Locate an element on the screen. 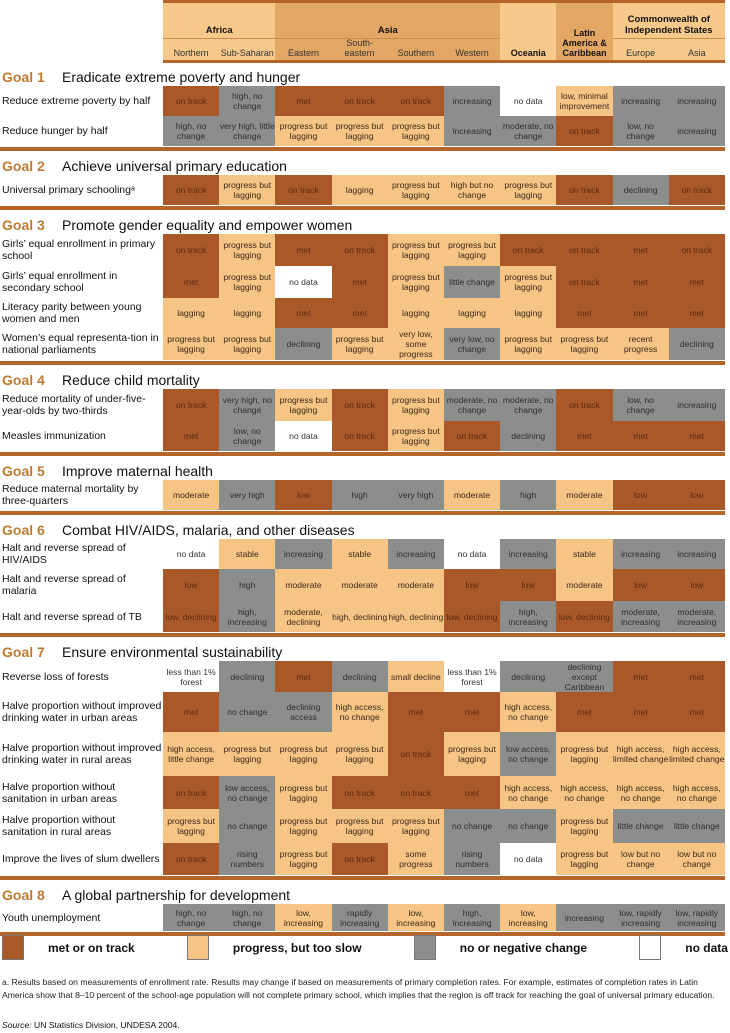 The width and height of the screenshot is (730, 1033). indicator-label: Improve the lives of slum dwellers is located at coordinates (81, 859).